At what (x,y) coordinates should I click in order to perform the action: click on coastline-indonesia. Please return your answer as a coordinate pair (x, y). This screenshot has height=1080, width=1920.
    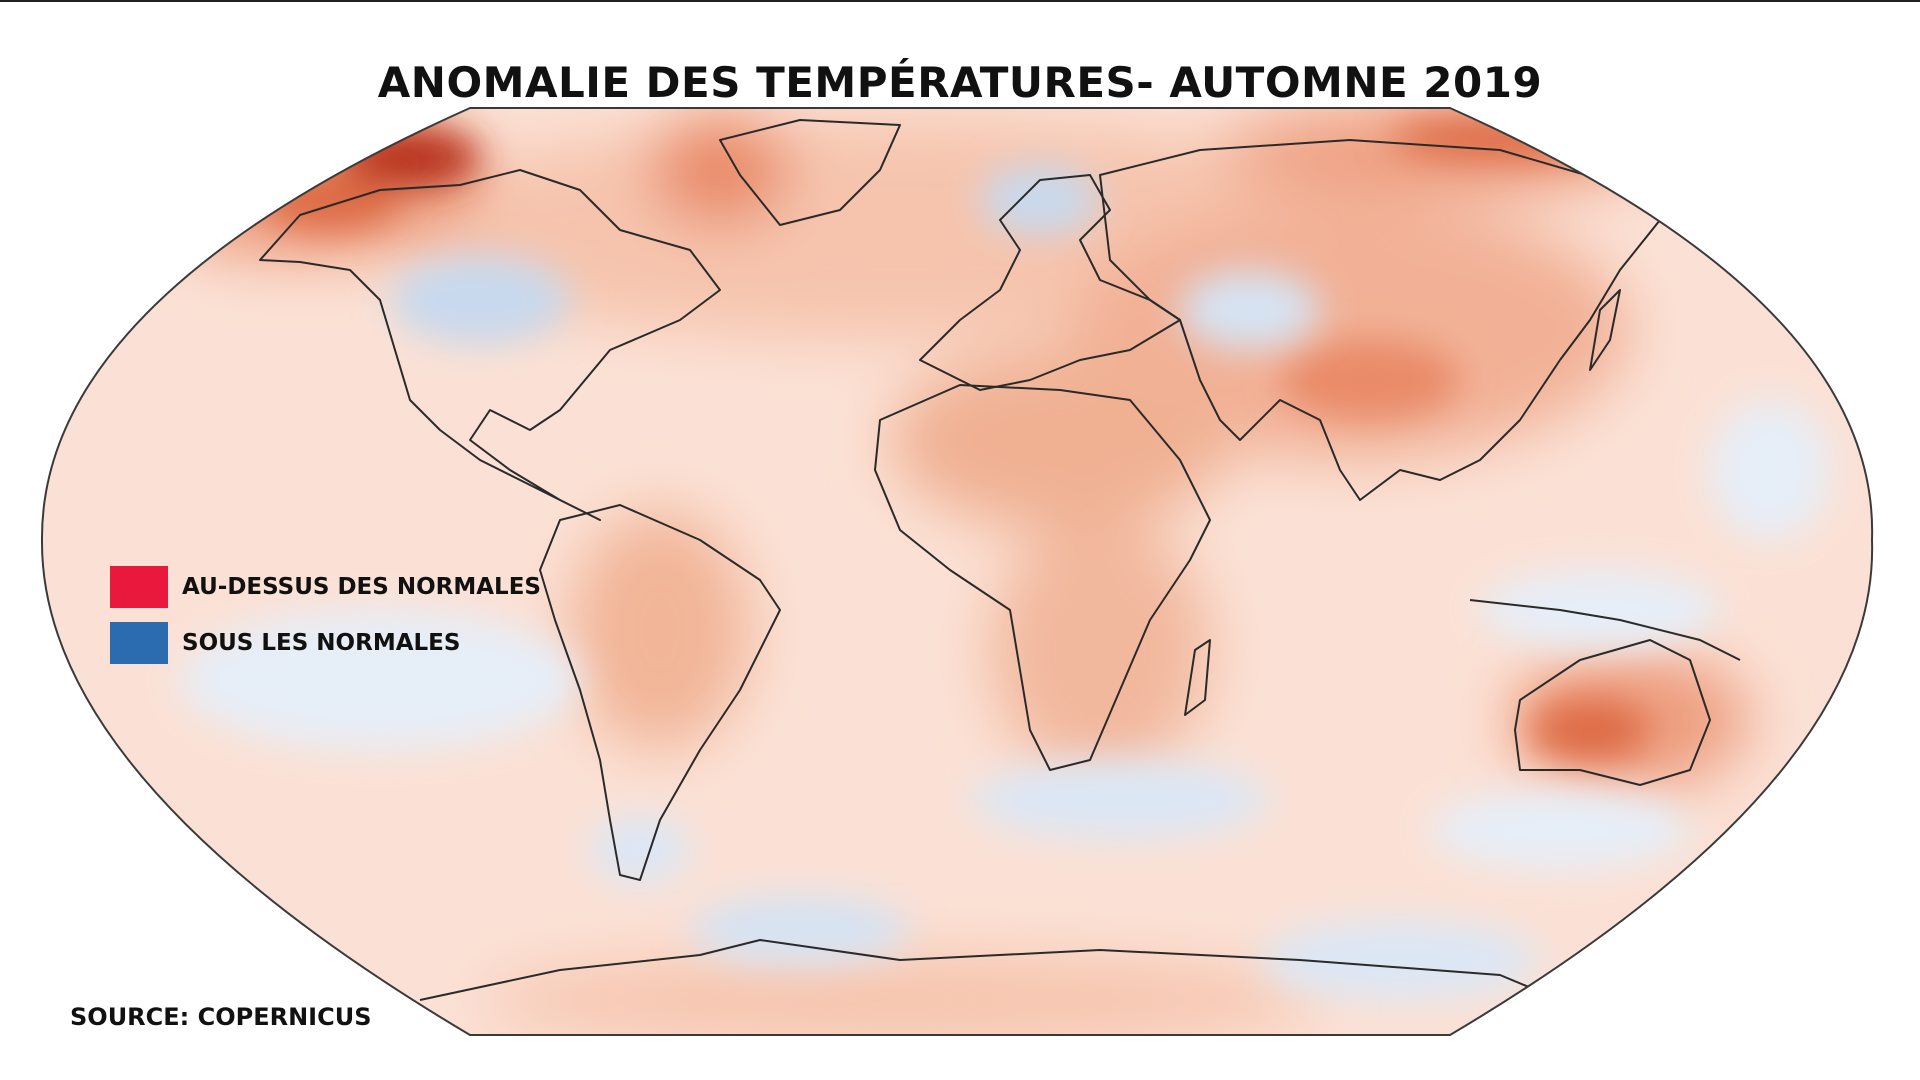
    Looking at the image, I should click on (1605, 630).